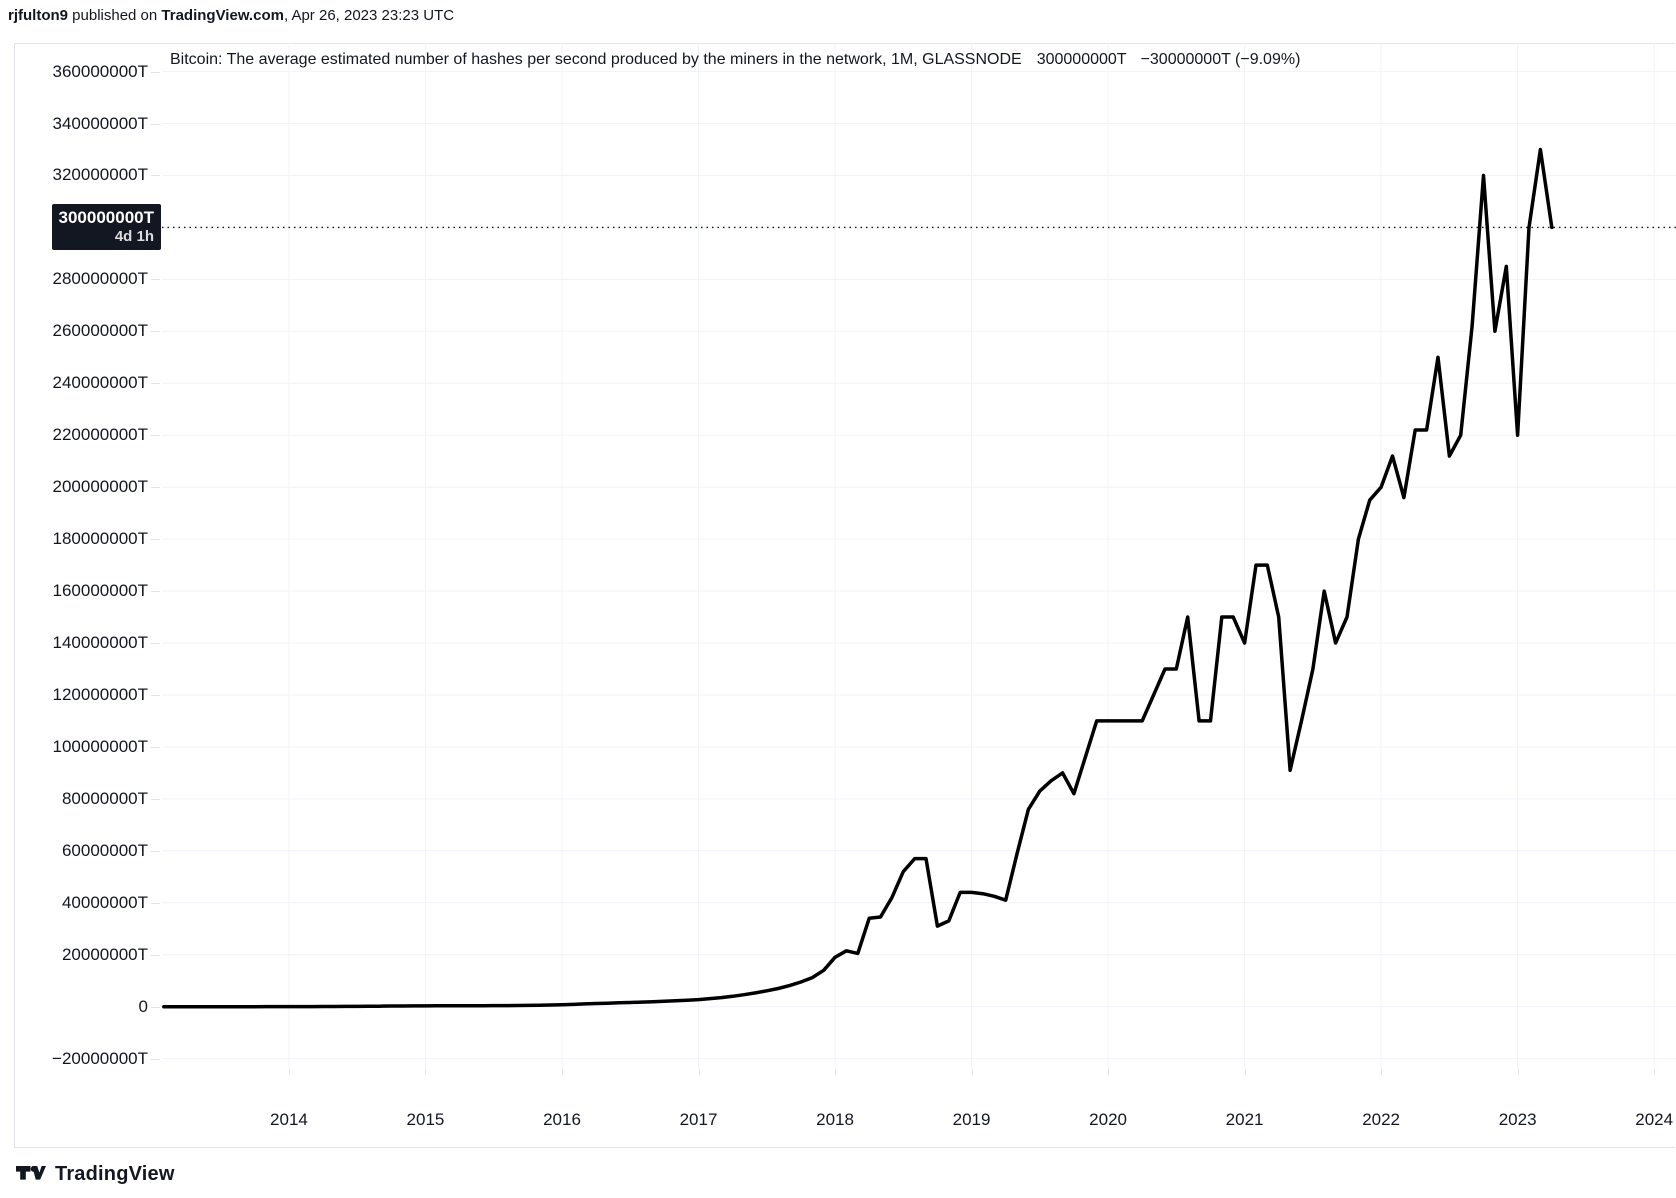 This screenshot has width=1676, height=1198. Describe the element at coordinates (100, 487) in the screenshot. I see `y-axis-tick-label: 200000000T` at that location.